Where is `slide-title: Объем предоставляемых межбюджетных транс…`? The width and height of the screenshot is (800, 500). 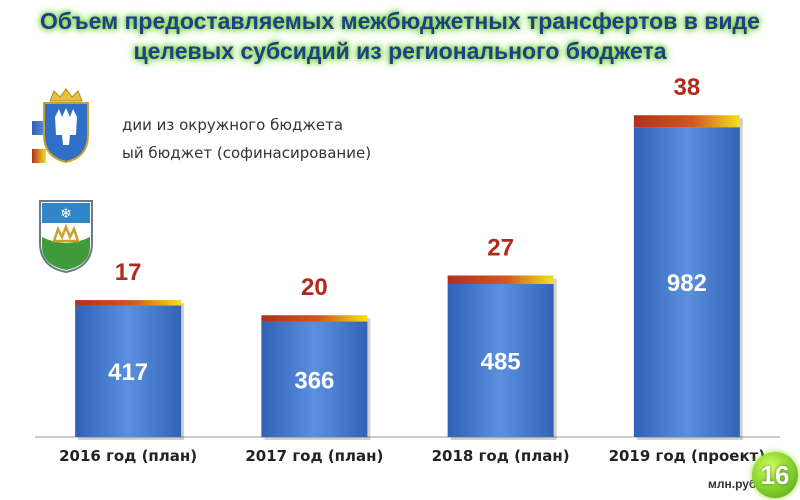 slide-title: Объем предоставляемых межбюджетных транс… is located at coordinates (400, 36).